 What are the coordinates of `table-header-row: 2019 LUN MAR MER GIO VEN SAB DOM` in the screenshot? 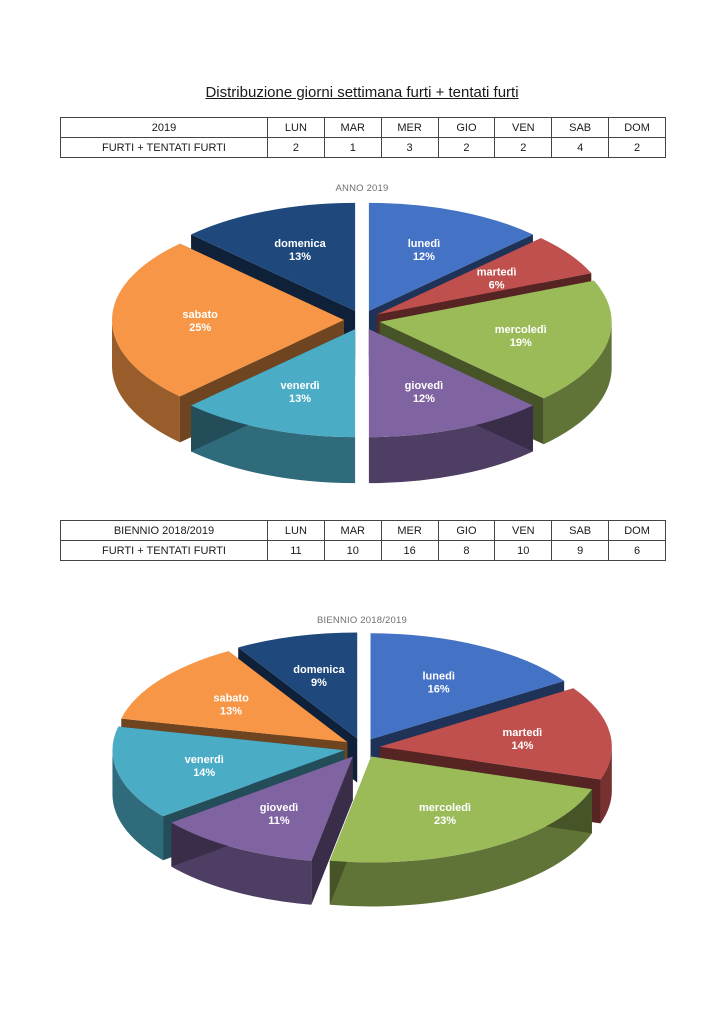 It's located at (363, 127).